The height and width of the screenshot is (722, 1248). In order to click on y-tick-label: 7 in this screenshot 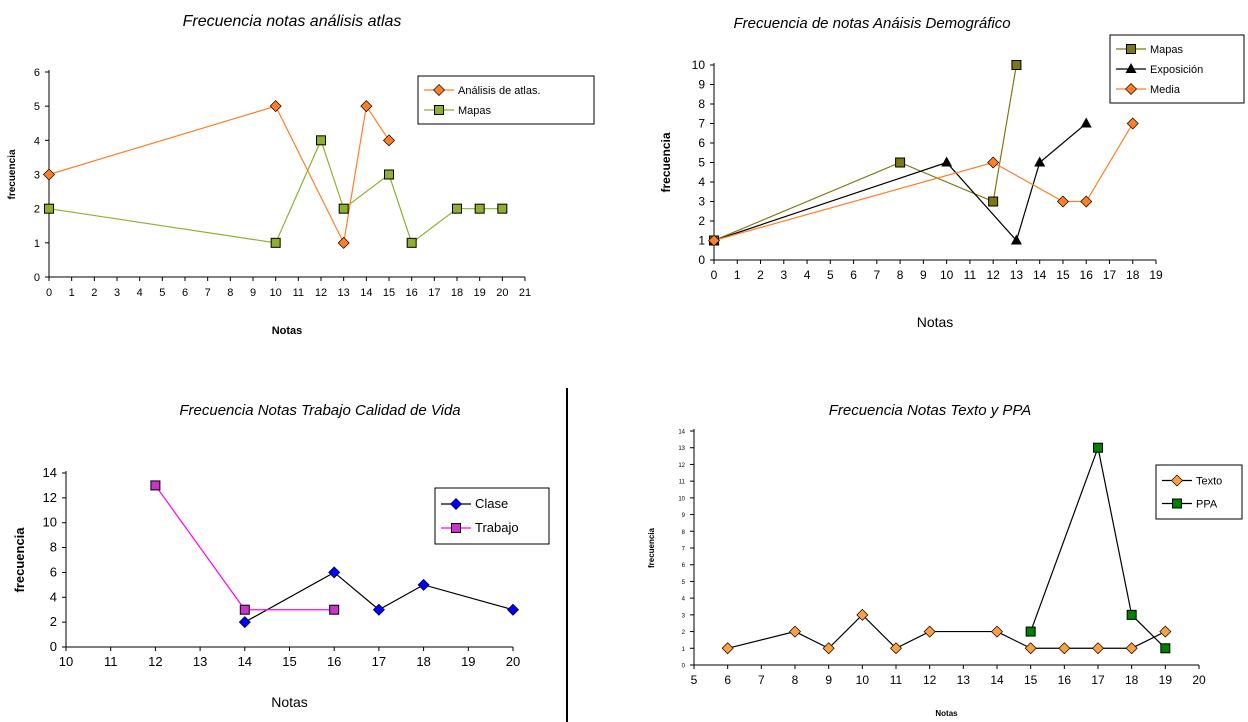, I will do `click(684, 550)`.